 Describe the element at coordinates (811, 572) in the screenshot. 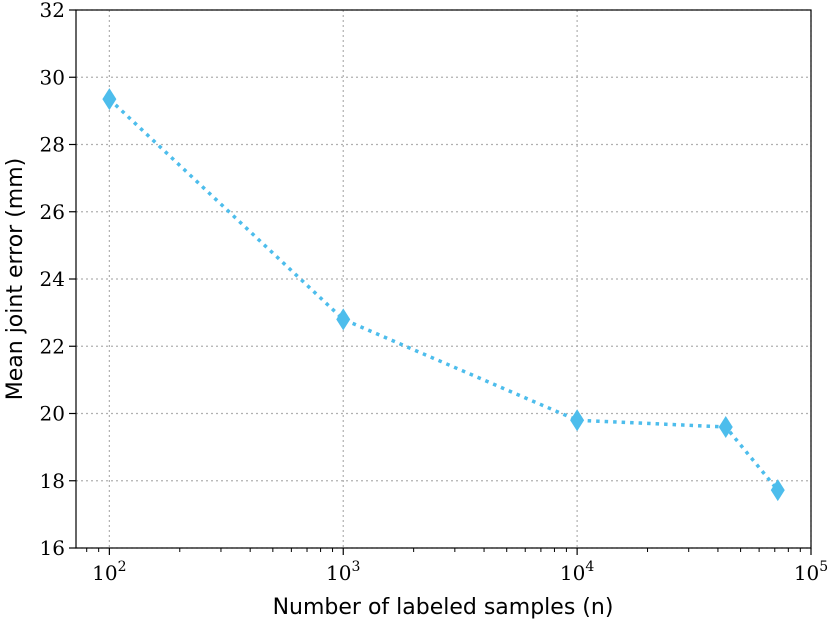

I see `x-tick-label: 10⁵` at that location.